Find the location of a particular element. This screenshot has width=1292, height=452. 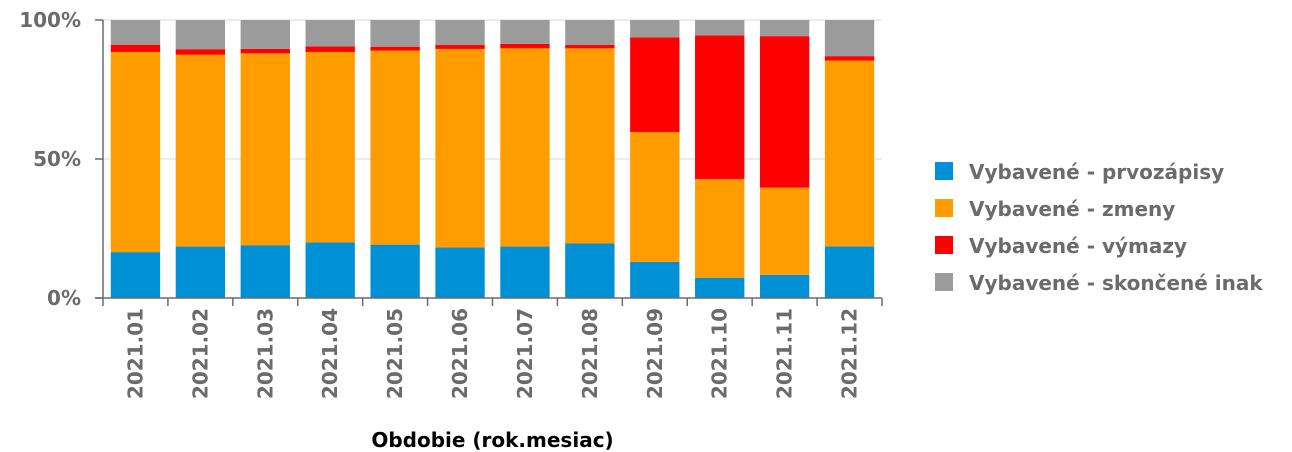

x-tick-label: 2021.11 is located at coordinates (785, 353).